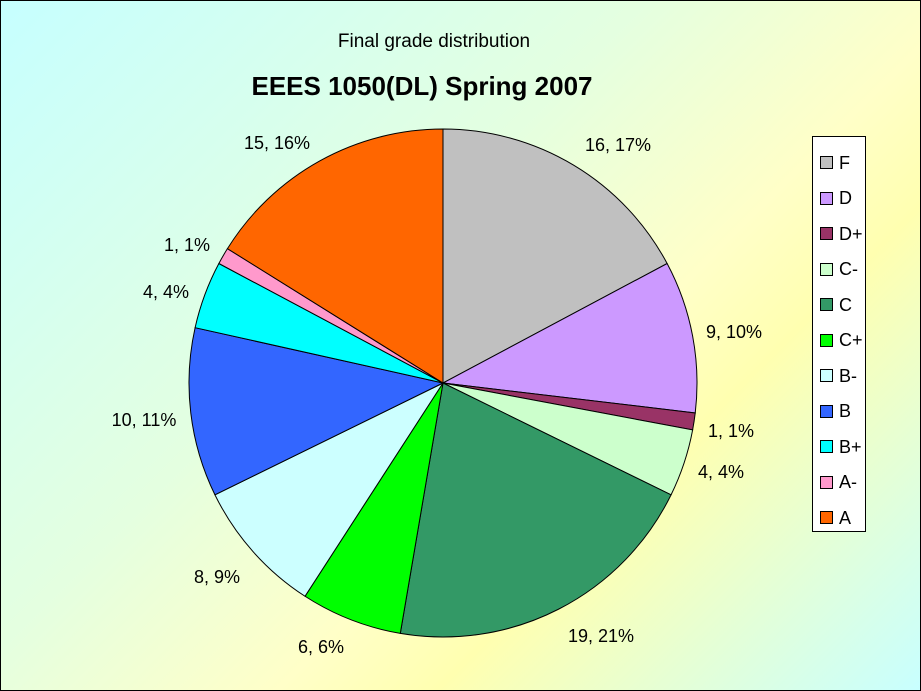  I want to click on data-label: 15, 16%, so click(277, 143).